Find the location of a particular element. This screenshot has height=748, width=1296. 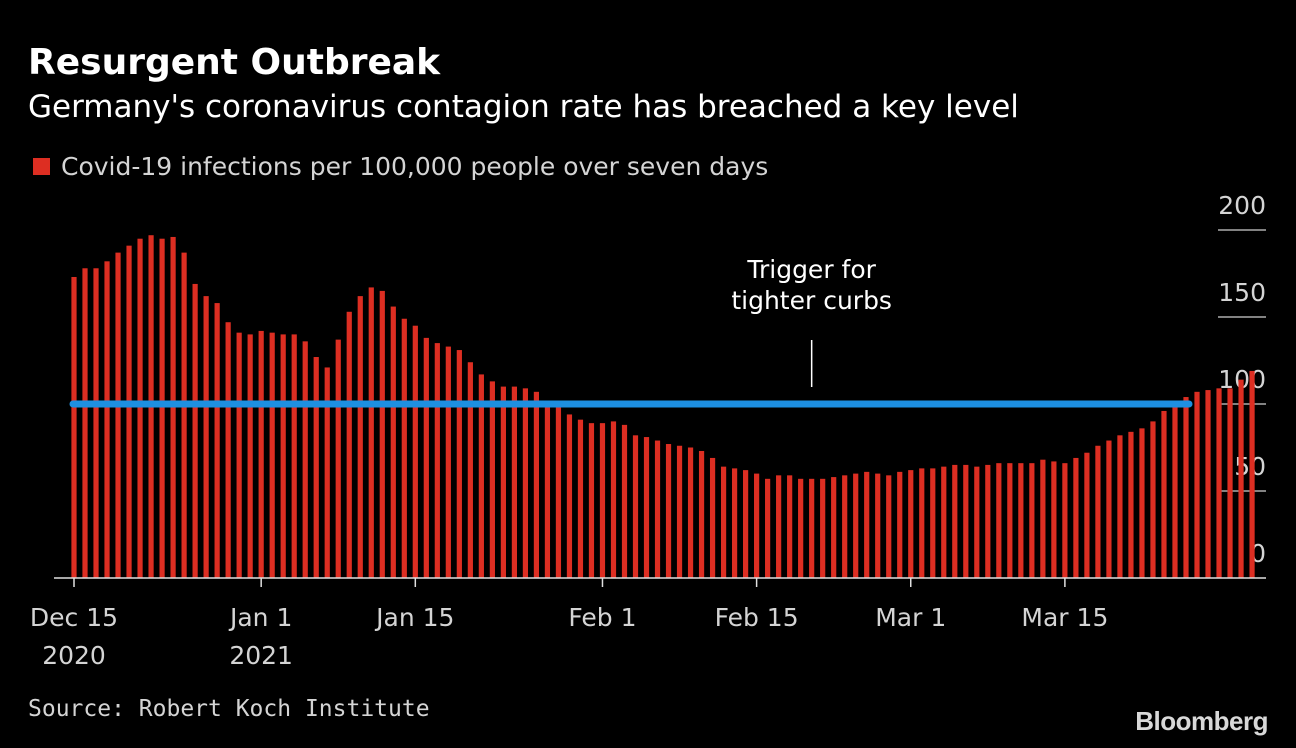

x-tick-label: Feb 15 is located at coordinates (757, 617).